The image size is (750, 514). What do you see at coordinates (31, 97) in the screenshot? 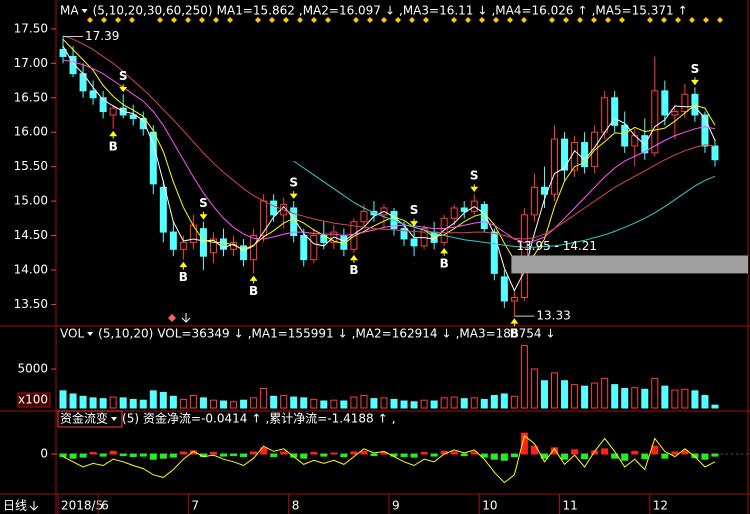
I see `y-tick-label: 16.50` at bounding box center [31, 97].